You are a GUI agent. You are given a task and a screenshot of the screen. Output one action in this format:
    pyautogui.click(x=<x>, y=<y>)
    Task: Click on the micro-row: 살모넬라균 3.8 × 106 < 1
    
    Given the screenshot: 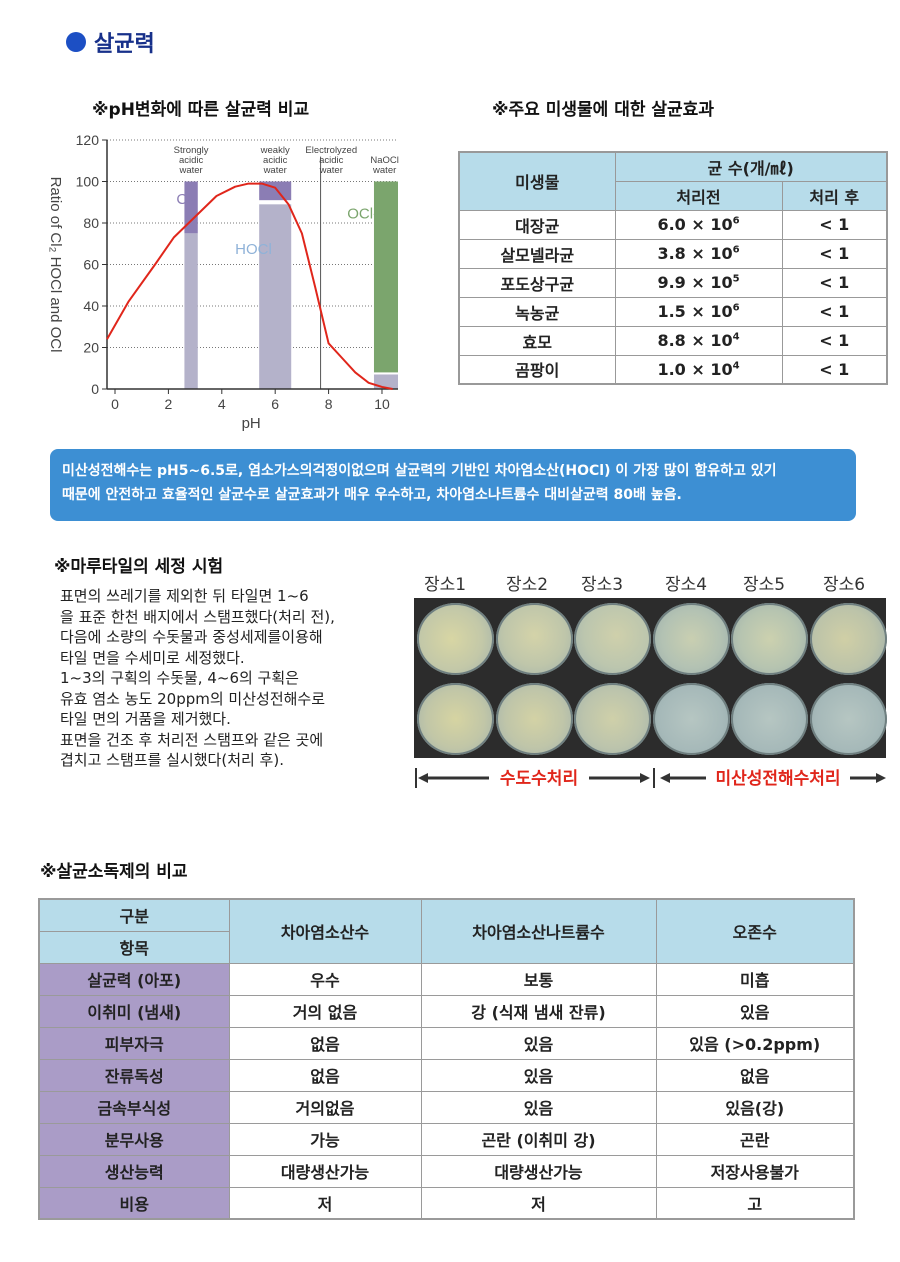 What is the action you would take?
    pyautogui.click(x=673, y=253)
    